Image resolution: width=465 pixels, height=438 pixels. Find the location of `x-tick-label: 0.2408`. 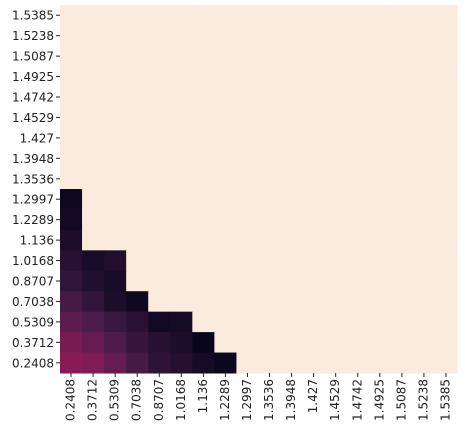

x-tick-label: 0.2408 is located at coordinates (71, 400).